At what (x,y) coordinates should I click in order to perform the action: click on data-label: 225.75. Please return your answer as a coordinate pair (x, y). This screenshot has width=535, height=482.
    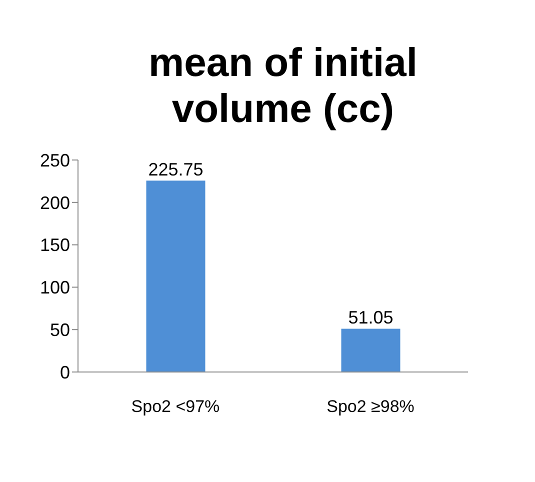
    Looking at the image, I should click on (176, 170).